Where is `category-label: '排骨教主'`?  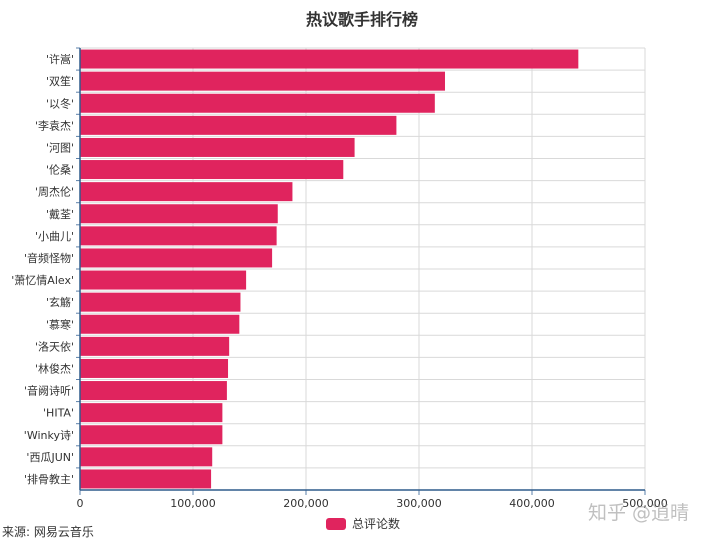 category-label: '排骨教主' is located at coordinates (49, 479).